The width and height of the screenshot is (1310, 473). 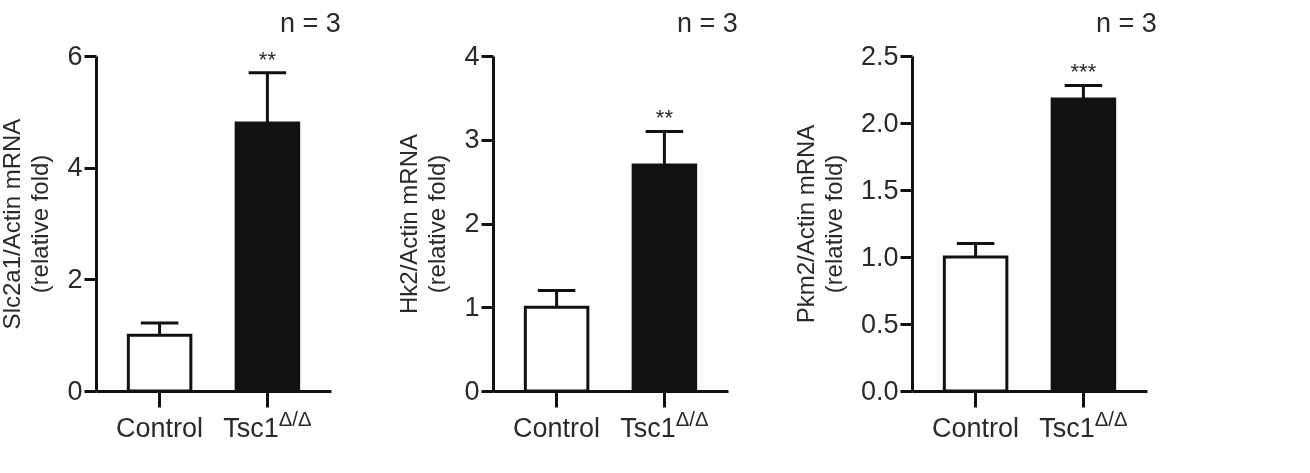 What do you see at coordinates (879, 55) in the screenshot?
I see `y-tick-label: 2.5` at bounding box center [879, 55].